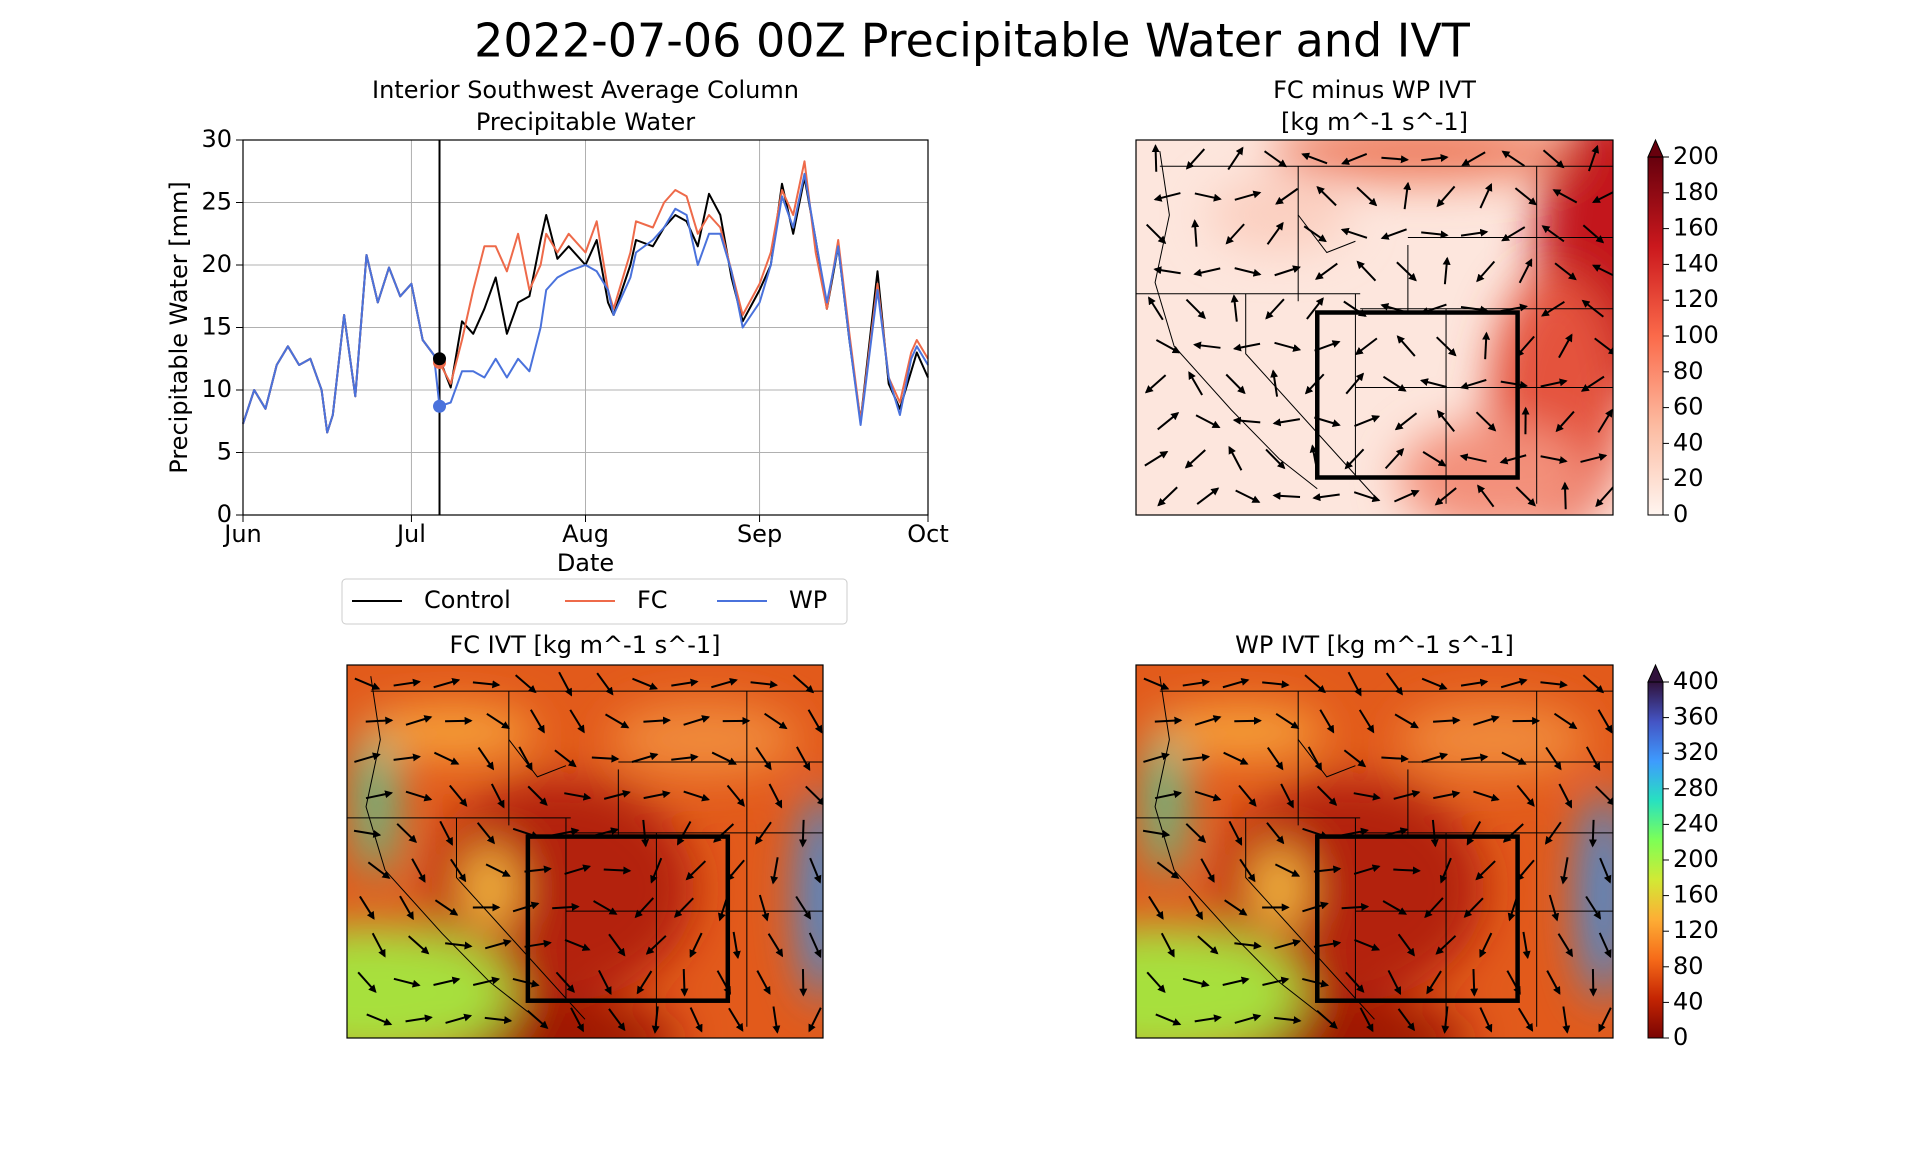 The height and width of the screenshot is (1152, 1920). What do you see at coordinates (1680, 1037) in the screenshot?
I see `colorbar-tick-label: 0` at bounding box center [1680, 1037].